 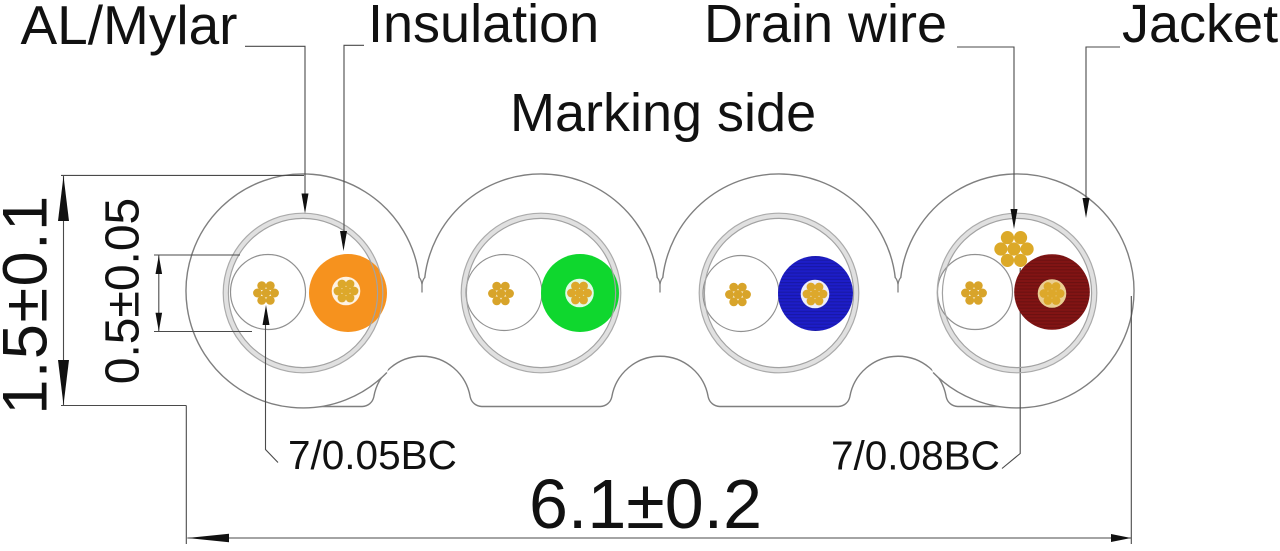 What do you see at coordinates (483, 27) in the screenshot?
I see `svg-text: Insulation` at bounding box center [483, 27].